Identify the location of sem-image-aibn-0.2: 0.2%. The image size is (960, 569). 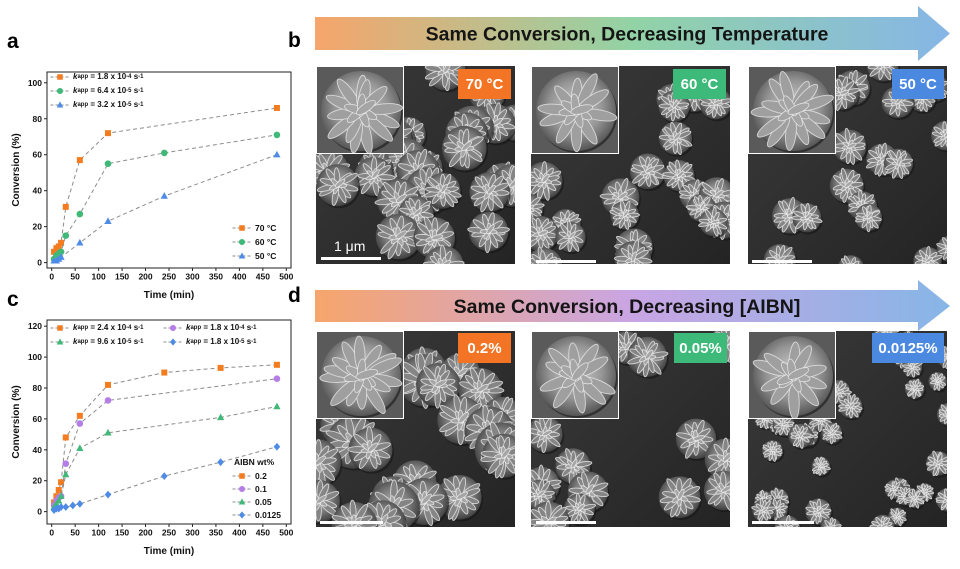
(415, 429).